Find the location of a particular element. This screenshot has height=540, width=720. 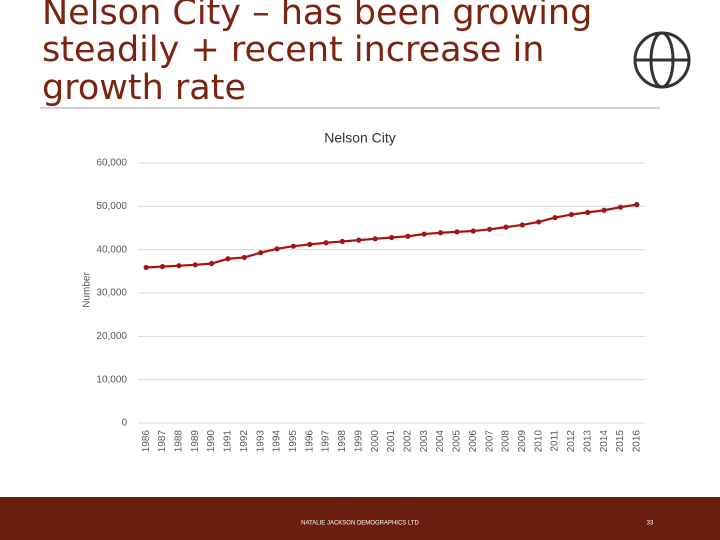

x-tick-label: 1989 is located at coordinates (195, 441).